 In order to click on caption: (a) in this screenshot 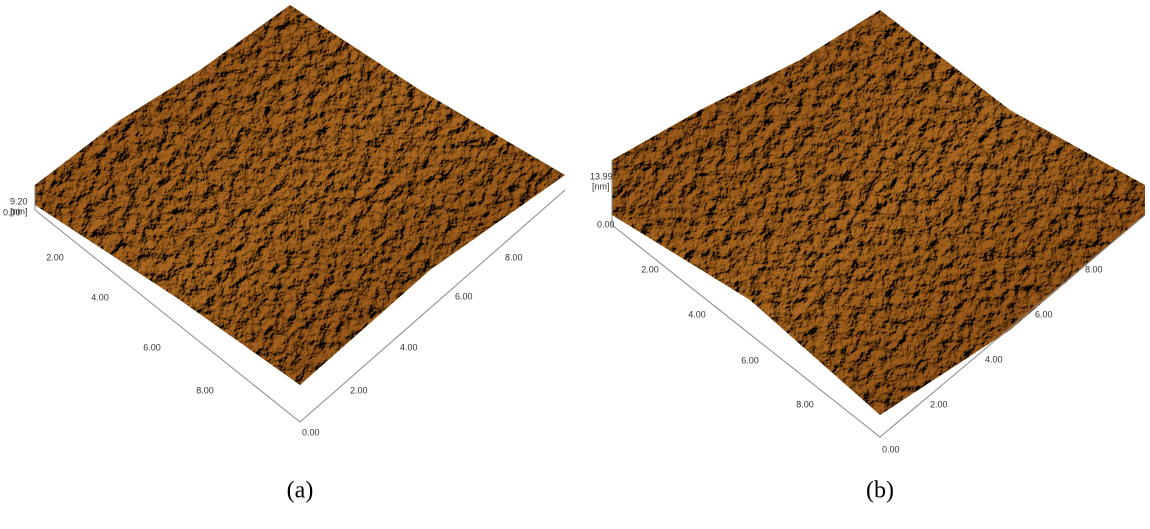, I will do `click(300, 491)`.